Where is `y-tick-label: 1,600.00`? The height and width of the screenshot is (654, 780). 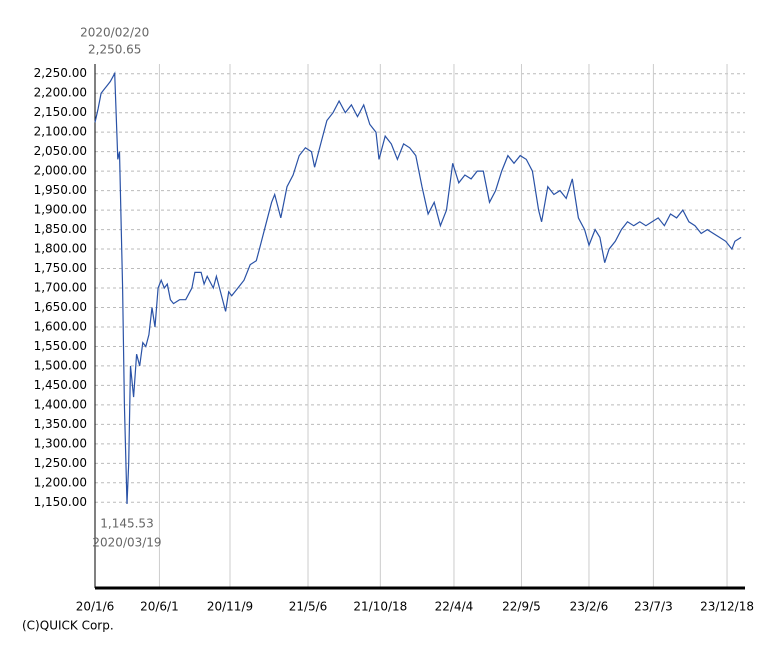 y-tick-label: 1,600.00 is located at coordinates (60, 326).